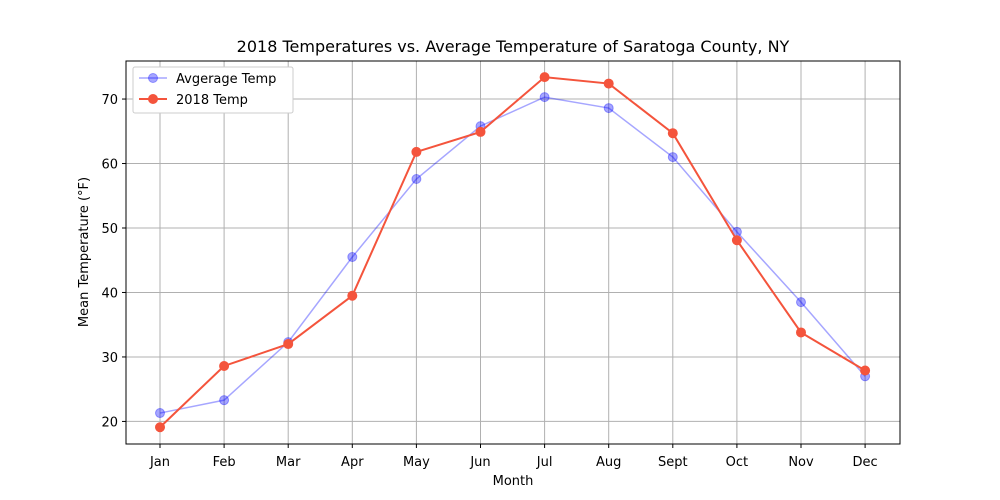  What do you see at coordinates (672, 157) in the screenshot?
I see `data-point-avgerage-temp-sept` at bounding box center [672, 157].